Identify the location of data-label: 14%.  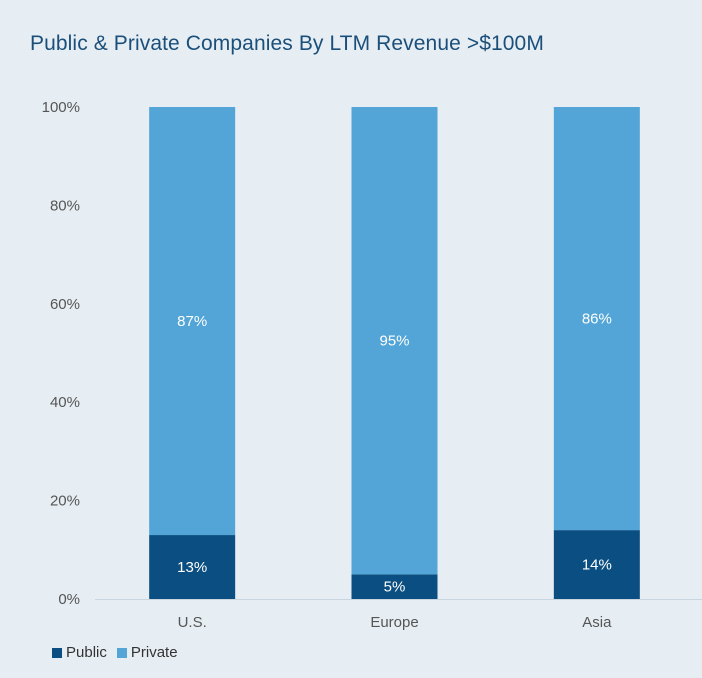
(597, 565).